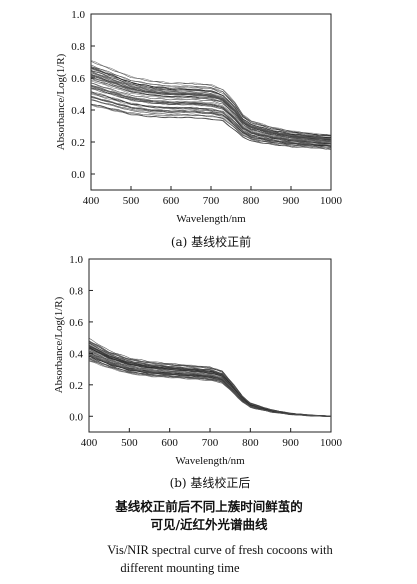  Describe the element at coordinates (211, 219) in the screenshot. I see `chart-a-x-axis-label: Wavelength/nm` at that location.